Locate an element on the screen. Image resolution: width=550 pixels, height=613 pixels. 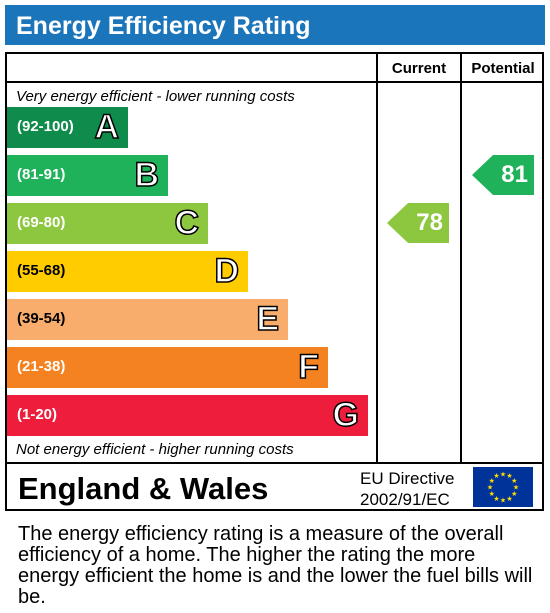
eu-directive-line2: 2002/91/EC is located at coordinates (405, 499).